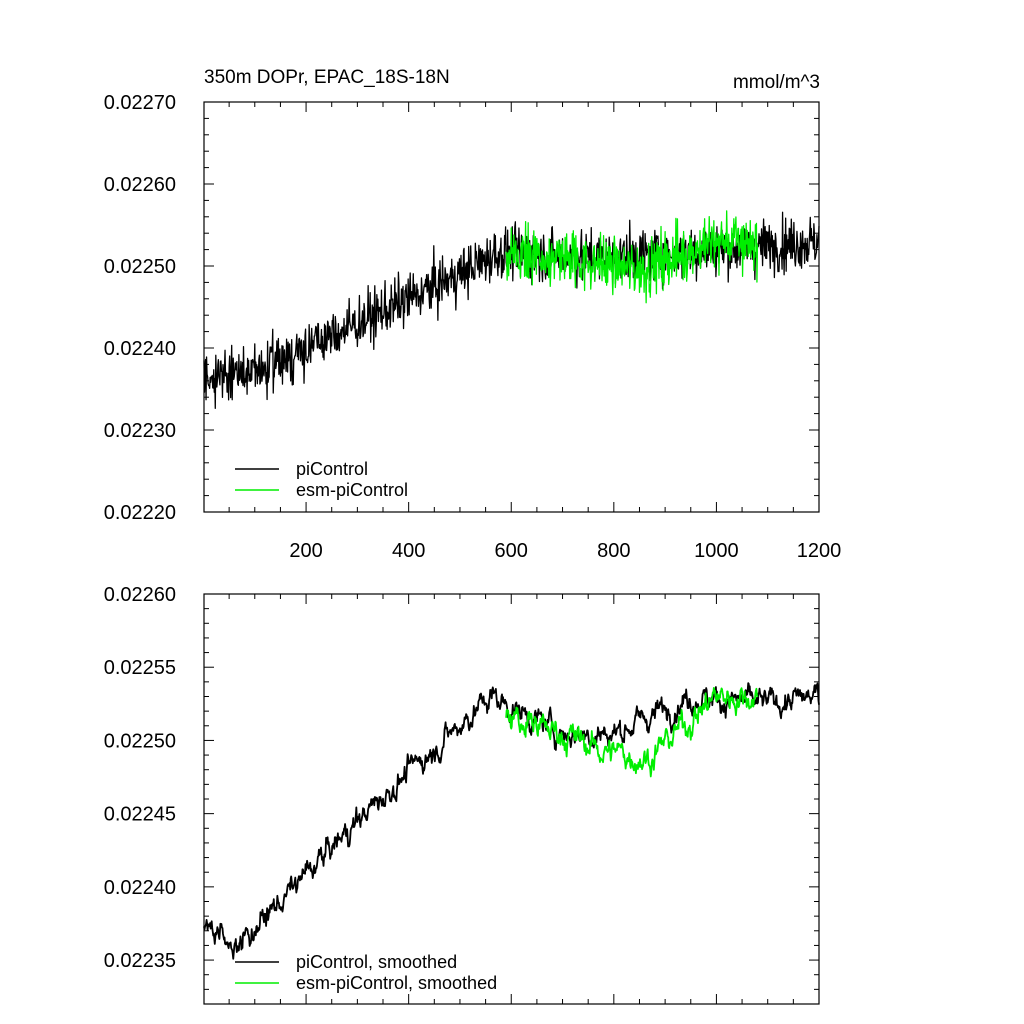 The width and height of the screenshot is (1024, 1024). I want to click on legend-label-esm-picontrol-smoothed: esm-piControl, smoothed, so click(396, 983).